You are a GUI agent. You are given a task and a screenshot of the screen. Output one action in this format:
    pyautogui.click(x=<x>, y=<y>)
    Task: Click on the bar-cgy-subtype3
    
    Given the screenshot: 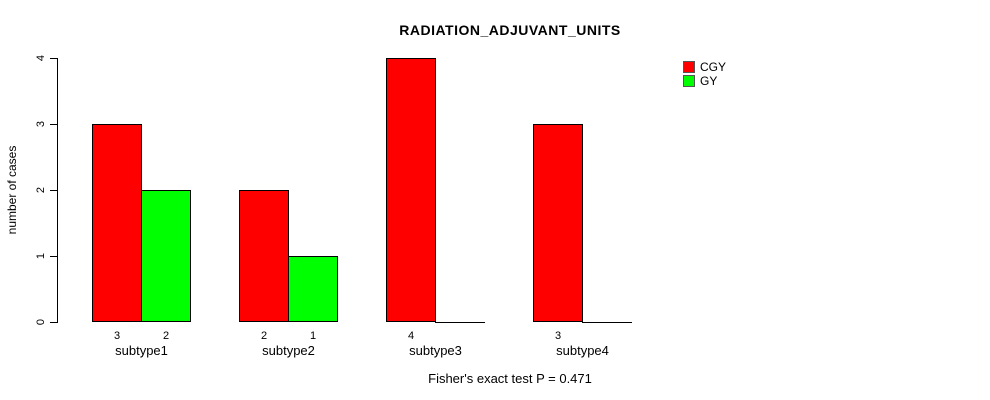 What is the action you would take?
    pyautogui.click(x=411, y=190)
    